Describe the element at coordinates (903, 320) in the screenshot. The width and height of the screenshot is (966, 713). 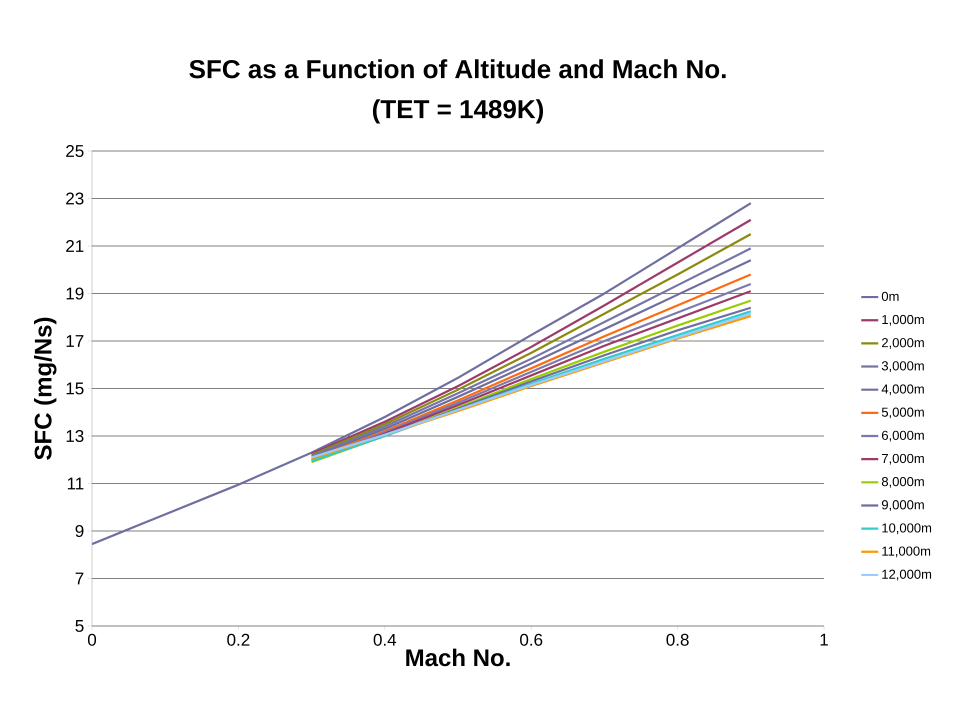
I see `legend-label: 1,000m` at that location.